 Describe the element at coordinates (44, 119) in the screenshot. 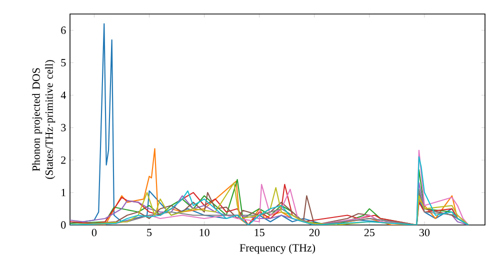

I see `y-axis-title: Phonon projected DOS (States/THz·primitive cell)` at that location.